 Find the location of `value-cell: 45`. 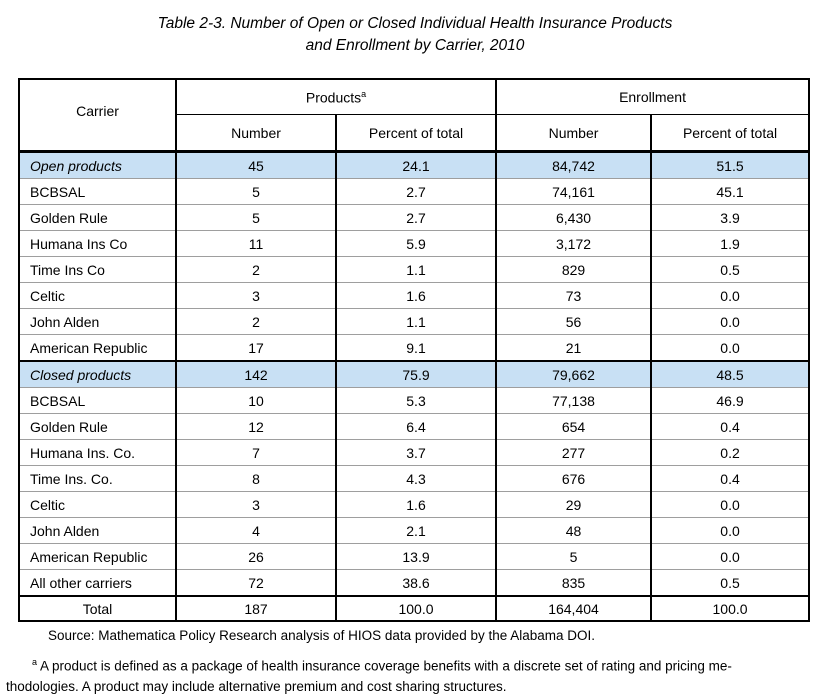

value-cell: 45 is located at coordinates (256, 165).